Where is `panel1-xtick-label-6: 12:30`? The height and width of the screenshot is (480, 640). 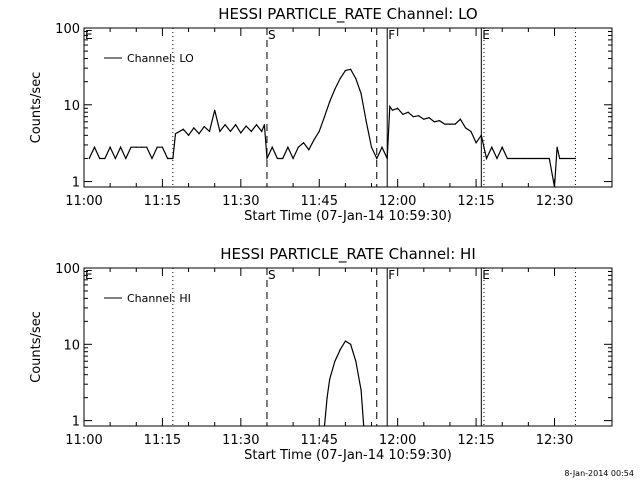
panel1-xtick-label-6: 12:30 is located at coordinates (554, 201).